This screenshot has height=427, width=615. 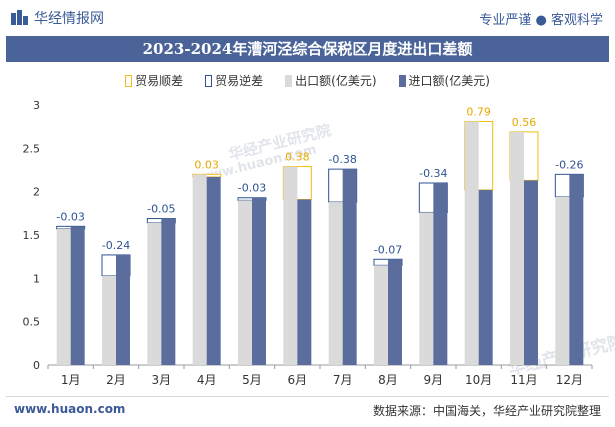 What do you see at coordinates (116, 245) in the screenshot?
I see `balance-label: -0.24` at bounding box center [116, 245].